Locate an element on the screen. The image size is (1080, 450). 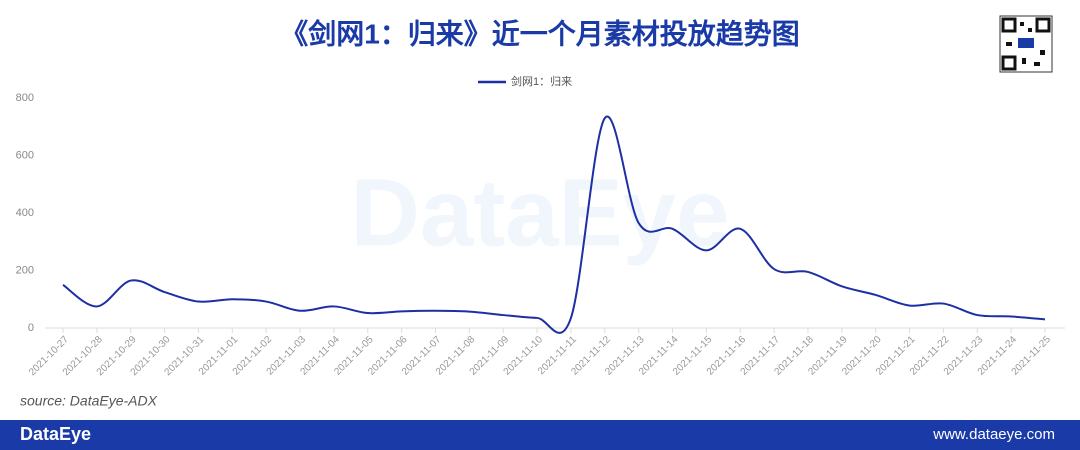
watermark: DataEye is located at coordinates (540, 212).